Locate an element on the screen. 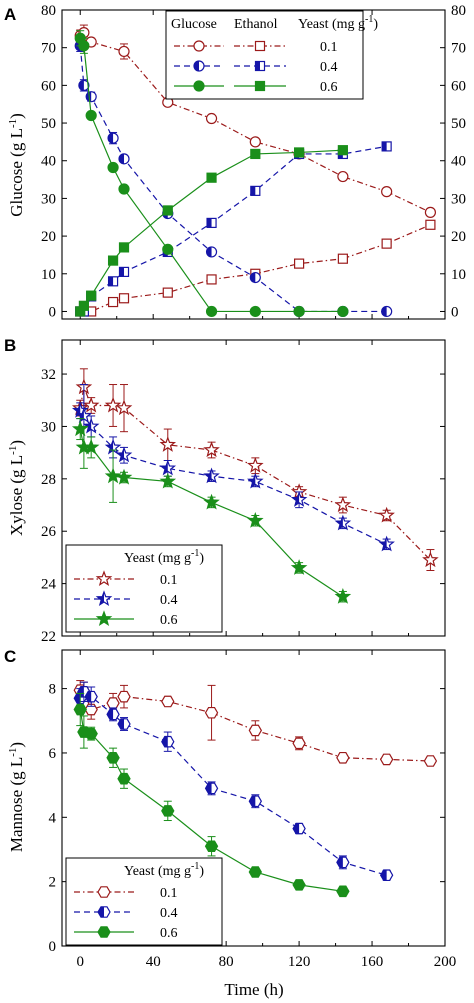 The image size is (474, 1003). legend-b-header-yeast: Yeast (mg g-1) is located at coordinates (164, 557).